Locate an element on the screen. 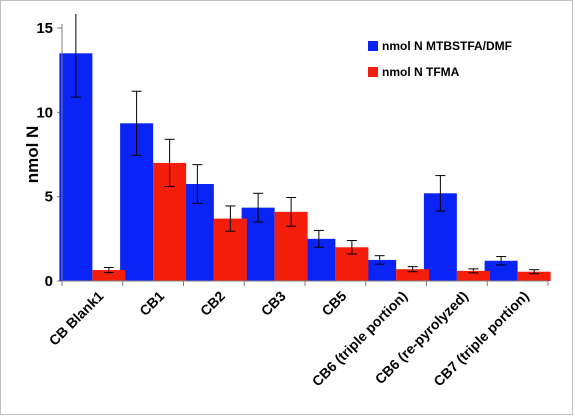 The height and width of the screenshot is (417, 575). y-tick-label: 5 is located at coordinates (49, 197).